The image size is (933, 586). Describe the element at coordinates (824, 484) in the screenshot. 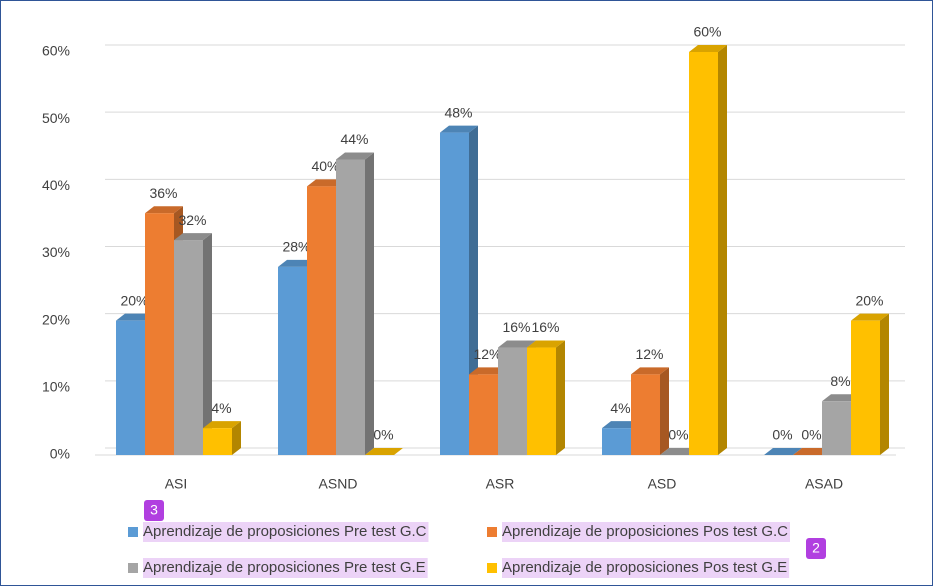

I see `x-tick-label: ASAD` at that location.